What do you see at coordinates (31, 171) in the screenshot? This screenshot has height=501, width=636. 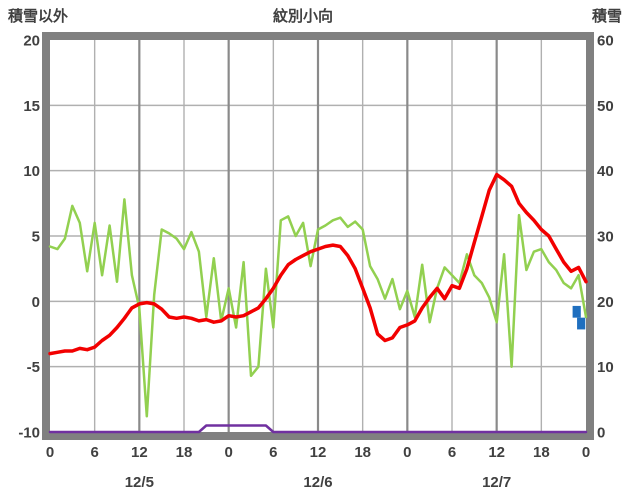 I see `left-axis-tick-label: 10` at bounding box center [31, 171].